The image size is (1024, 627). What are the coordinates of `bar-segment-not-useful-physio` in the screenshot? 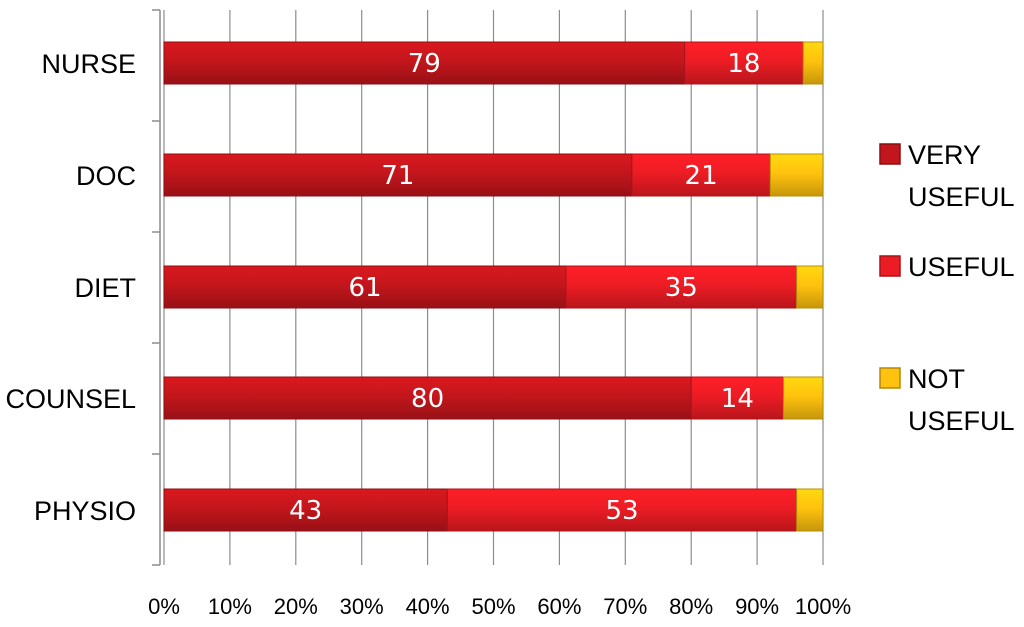 It's located at (810, 510).